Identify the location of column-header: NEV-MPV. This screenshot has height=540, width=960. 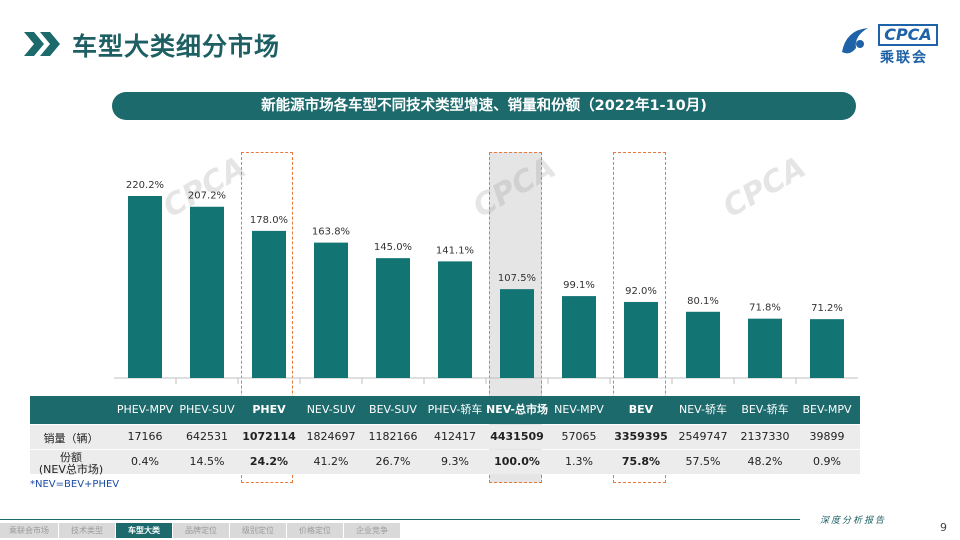
(579, 409).